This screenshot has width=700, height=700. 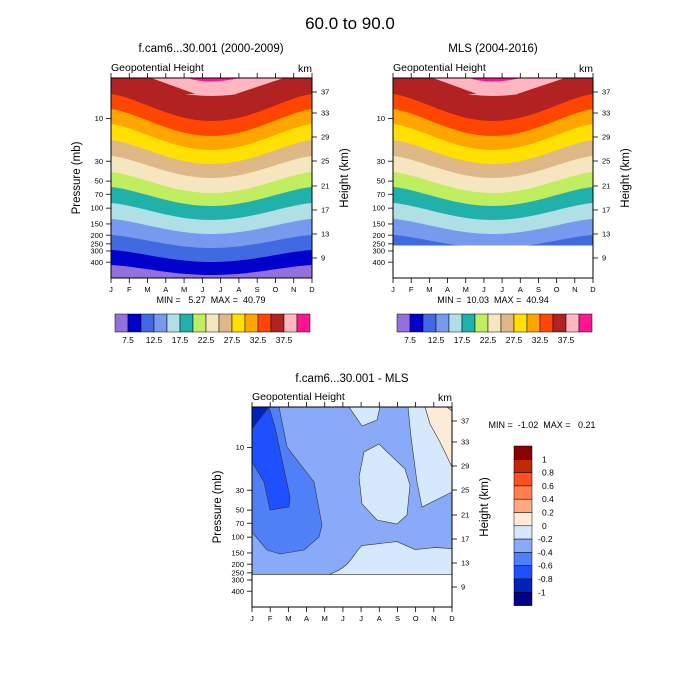 What do you see at coordinates (545, 539) in the screenshot?
I see `colorbar-label: -0.2` at bounding box center [545, 539].